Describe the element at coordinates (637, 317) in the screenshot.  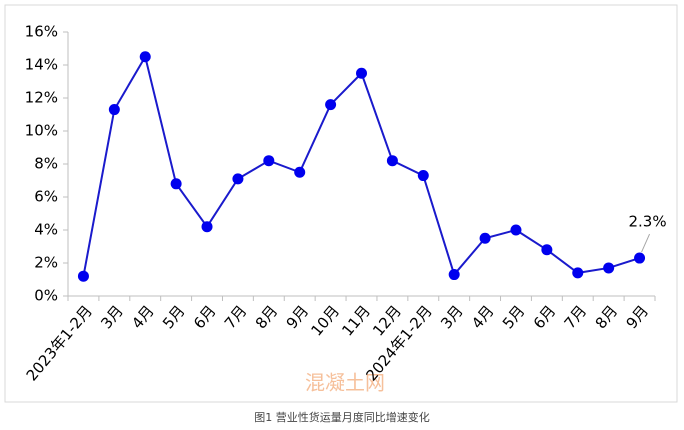
I see `x-tick-label: 9月` at that location.